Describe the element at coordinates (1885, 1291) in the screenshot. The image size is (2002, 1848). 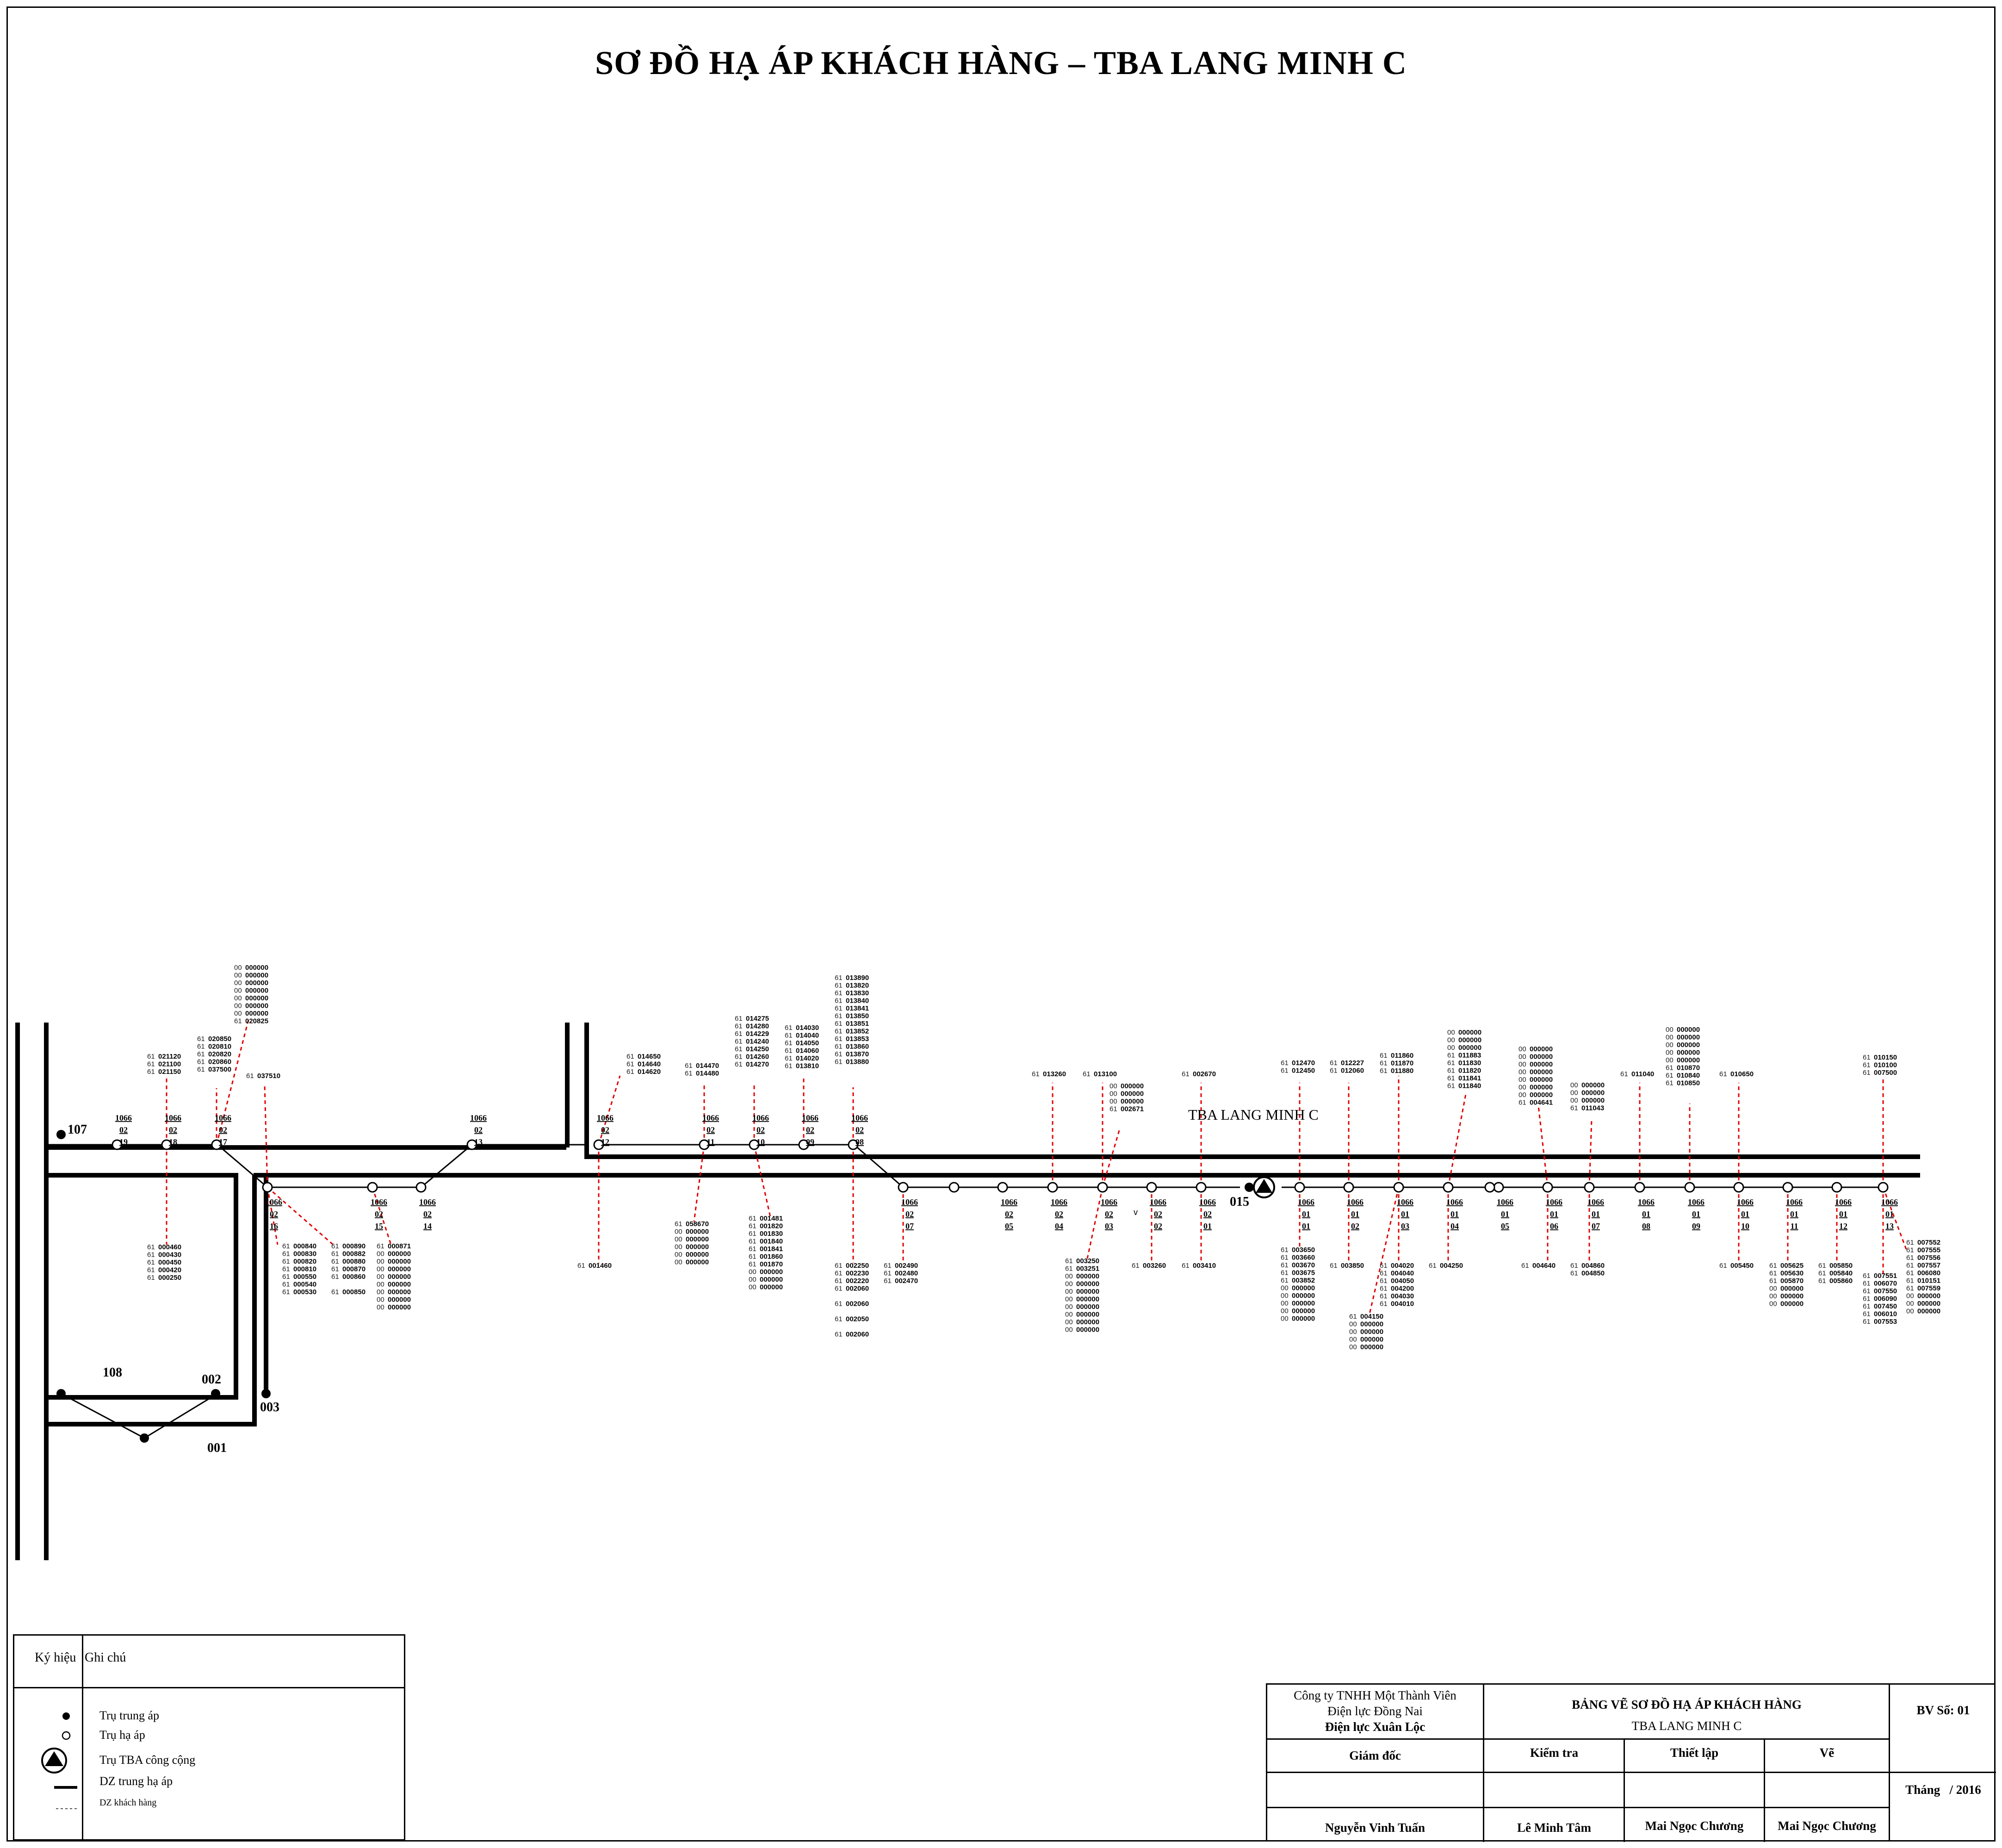
I see `customer-code: 007550` at that location.